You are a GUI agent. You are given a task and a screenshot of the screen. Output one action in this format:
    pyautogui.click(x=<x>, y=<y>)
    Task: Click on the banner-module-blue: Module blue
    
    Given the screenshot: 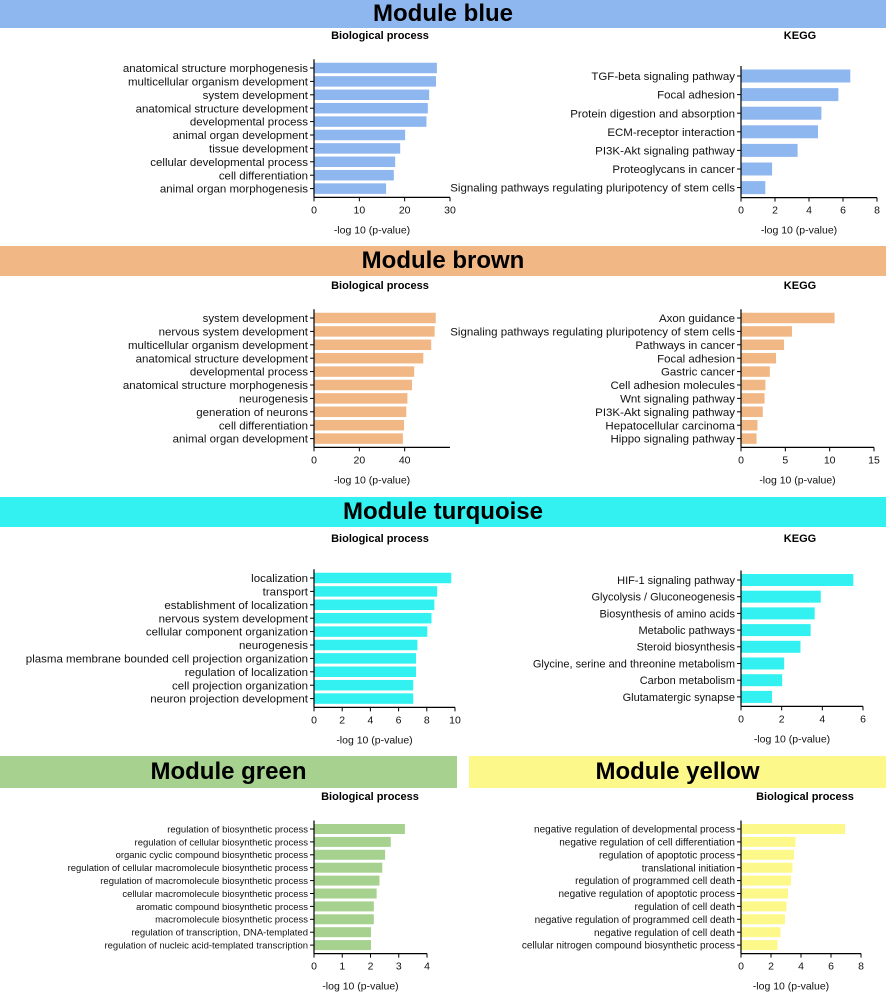 What is the action you would take?
    pyautogui.click(x=443, y=14)
    